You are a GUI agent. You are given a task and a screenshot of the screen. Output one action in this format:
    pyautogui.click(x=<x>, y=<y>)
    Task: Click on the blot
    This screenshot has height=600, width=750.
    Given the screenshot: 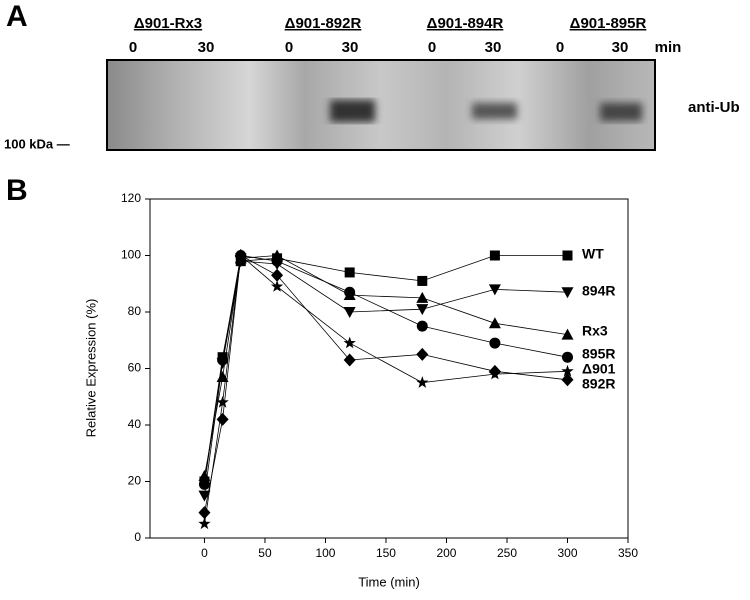 What is the action you would take?
    pyautogui.click(x=381, y=105)
    